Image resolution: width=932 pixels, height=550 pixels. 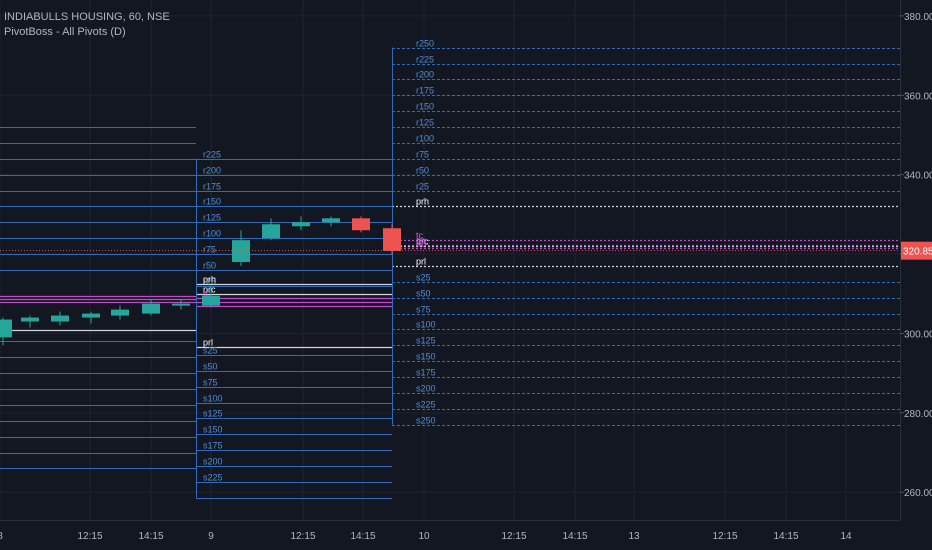 I want to click on price-tick-label: 300.00, so click(x=918, y=334).